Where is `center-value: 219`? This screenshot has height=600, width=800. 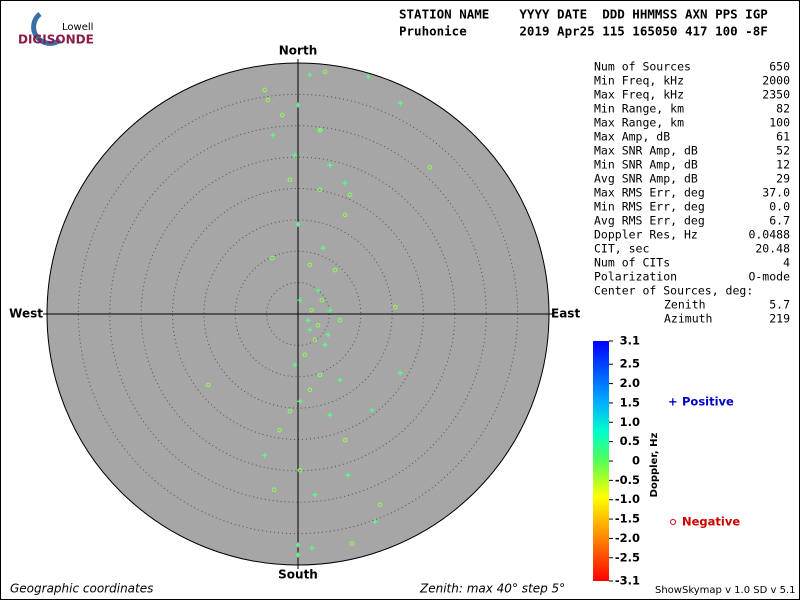
center-value: 219 is located at coordinates (779, 319).